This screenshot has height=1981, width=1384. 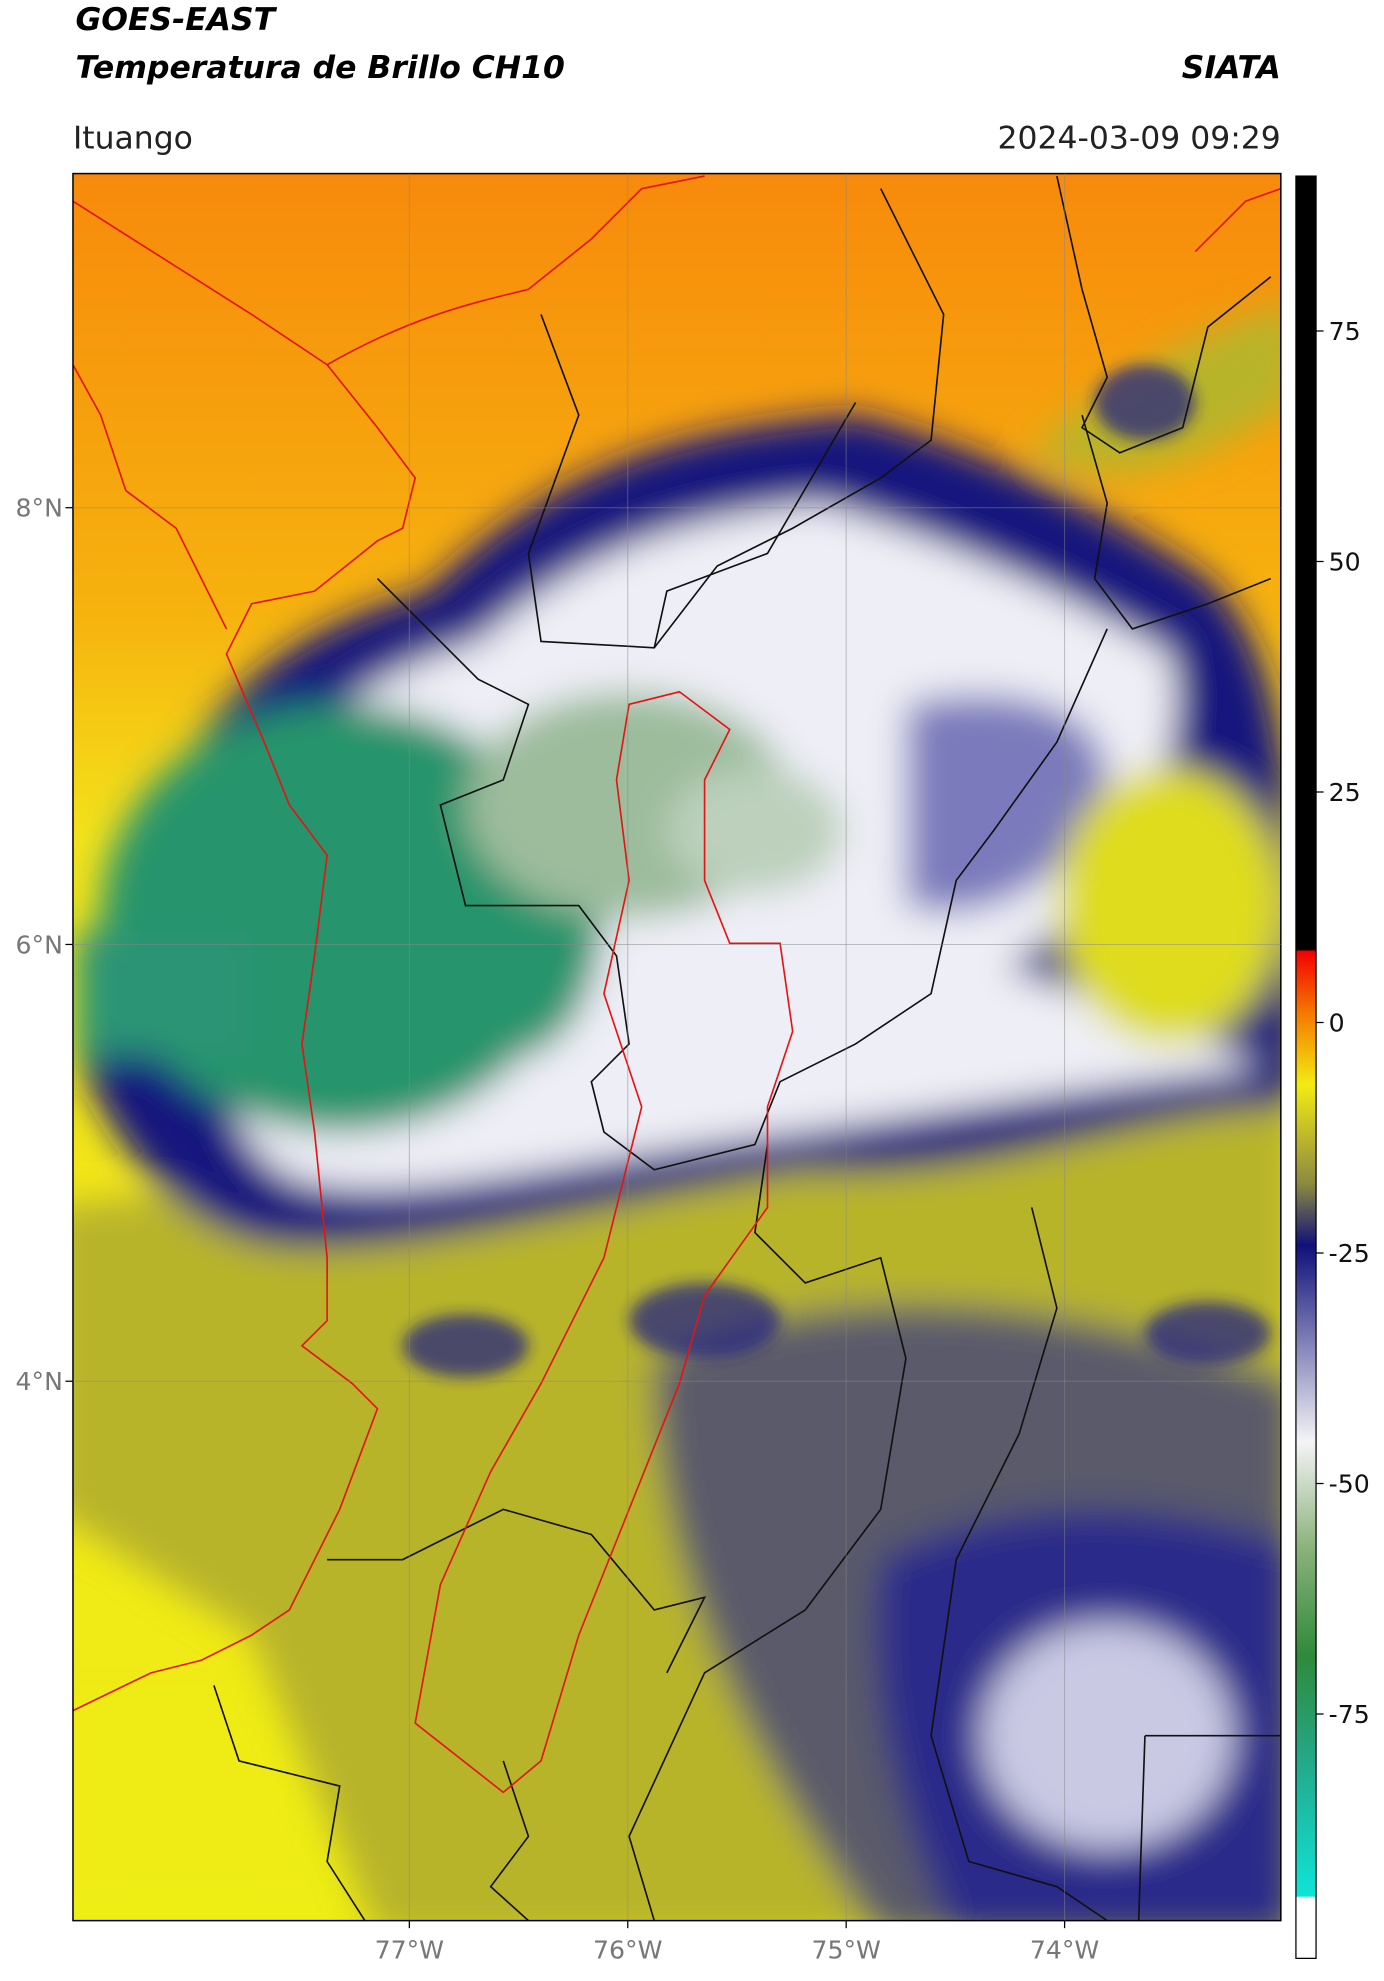 I want to click on lon-tick-label: 76°W, so click(x=628, y=1949).